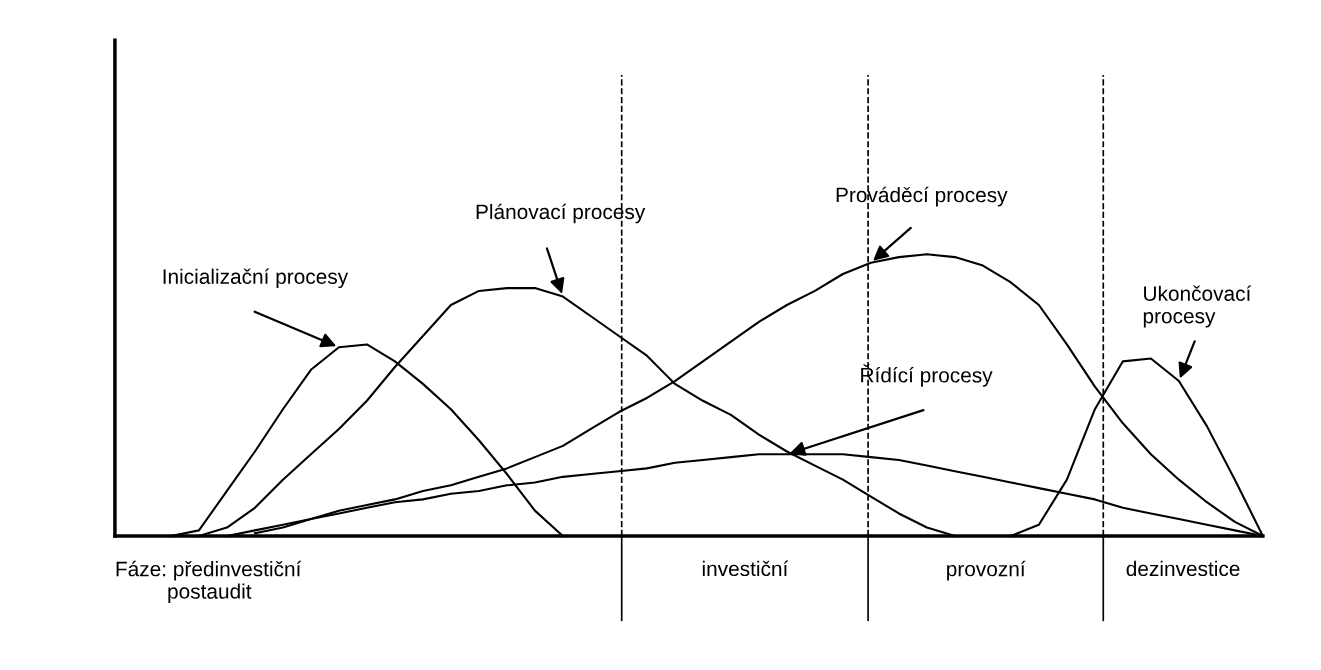  What do you see at coordinates (1197, 306) in the screenshot?
I see `series-label: Ukončovací procesy` at bounding box center [1197, 306].